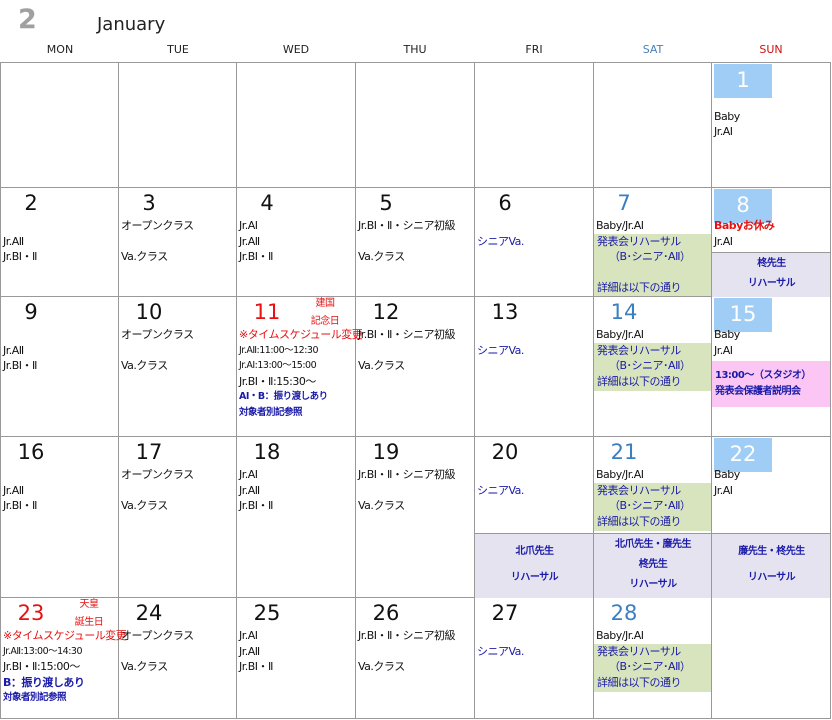 Image resolution: width=832 pixels, height=720 pixels. Describe the element at coordinates (534, 49) in the screenshot. I see `weekday: FRI` at that location.